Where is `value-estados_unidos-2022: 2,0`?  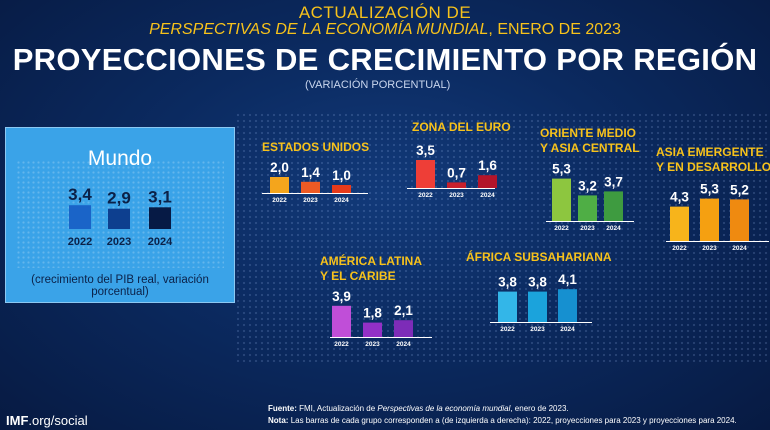
value-estados_unidos-2022: 2,0 is located at coordinates (279, 167).